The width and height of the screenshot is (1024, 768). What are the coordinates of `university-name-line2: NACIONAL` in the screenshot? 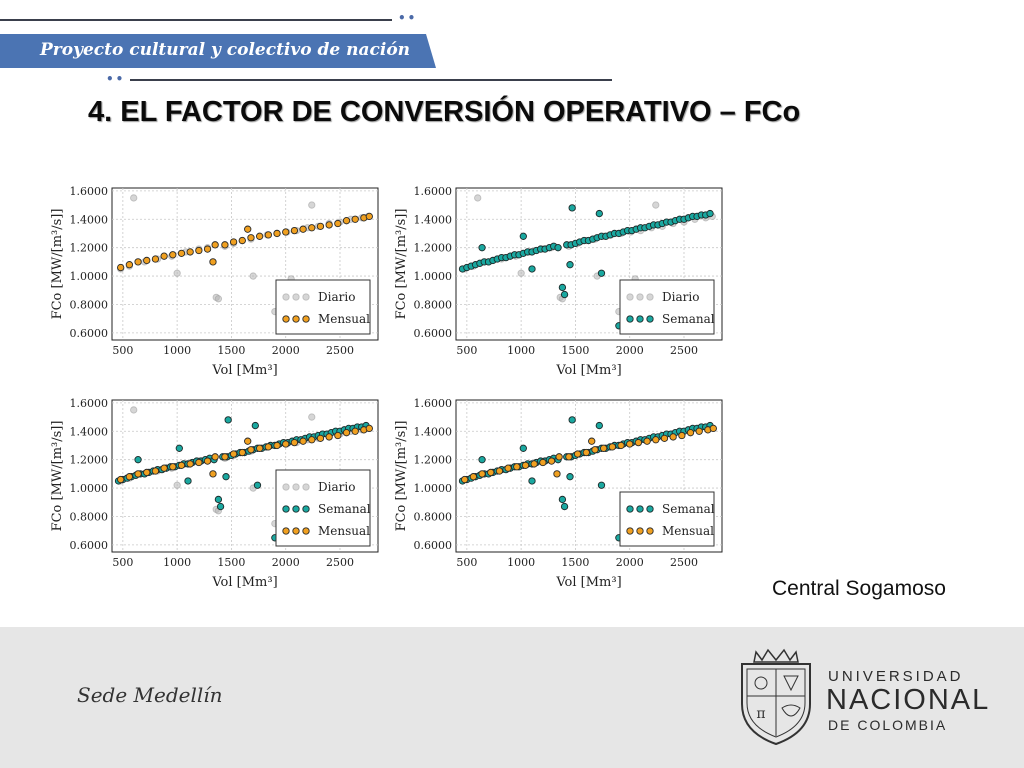 It's located at (908, 700).